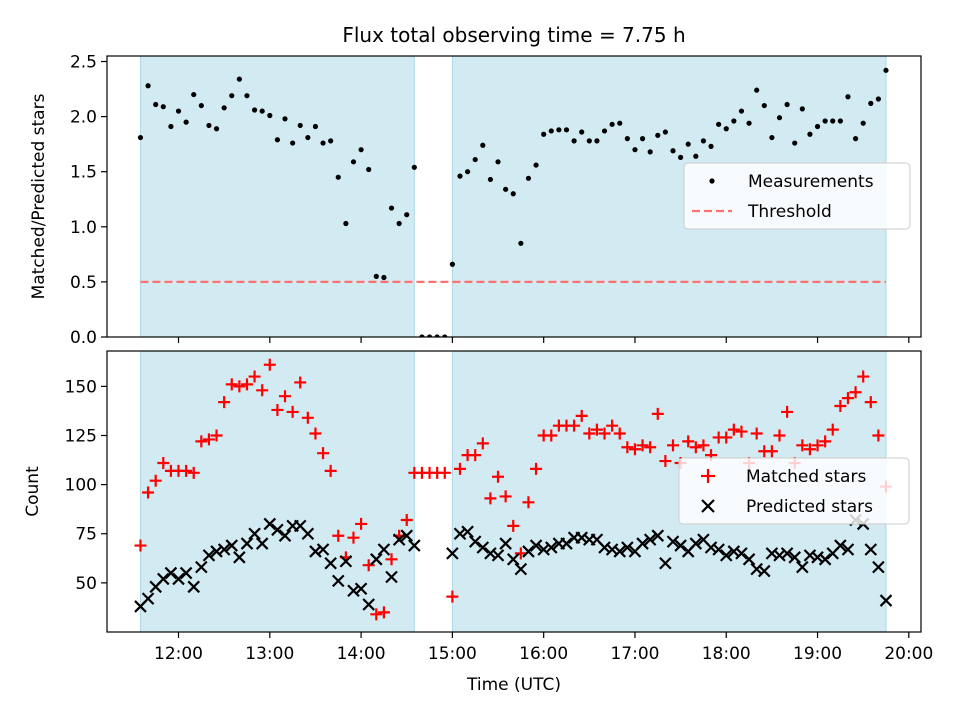  What do you see at coordinates (908, 654) in the screenshot?
I see `x-tick-label: 20:00` at bounding box center [908, 654].